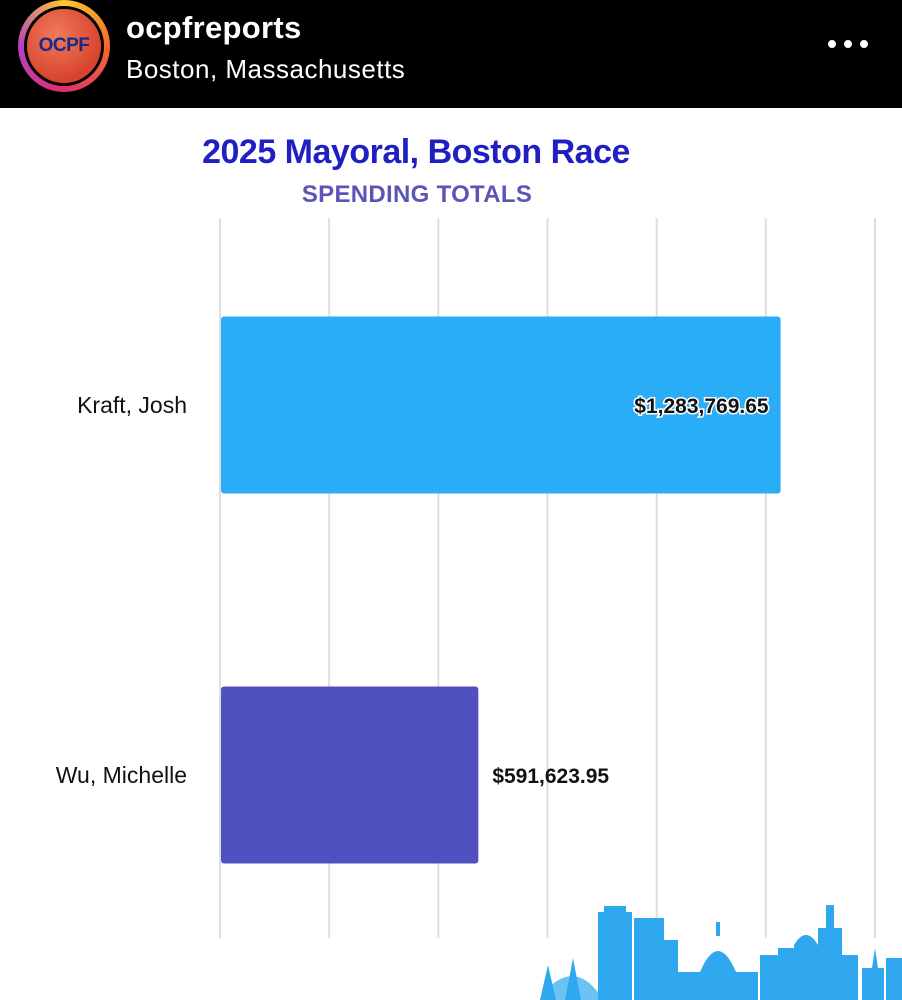 The height and width of the screenshot is (1000, 902). Describe the element at coordinates (501, 405) in the screenshot. I see `bar-kraft` at that location.